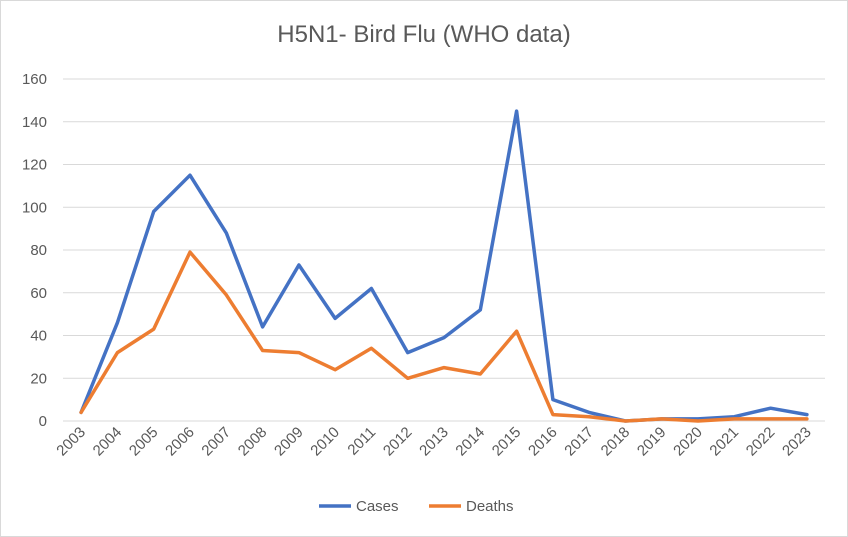 The image size is (848, 537). What do you see at coordinates (579, 442) in the screenshot?
I see `x-tick-label: 2017` at bounding box center [579, 442].